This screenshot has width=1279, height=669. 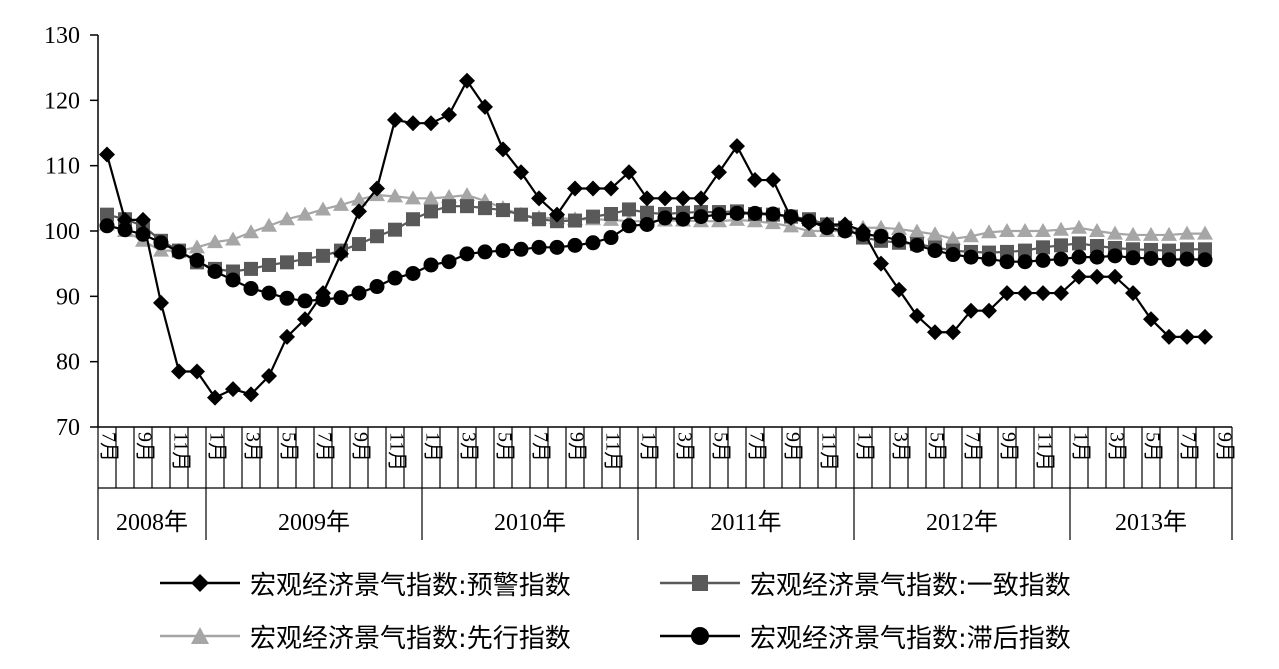 I want to click on y-tick-label: 70, so click(x=68, y=428).